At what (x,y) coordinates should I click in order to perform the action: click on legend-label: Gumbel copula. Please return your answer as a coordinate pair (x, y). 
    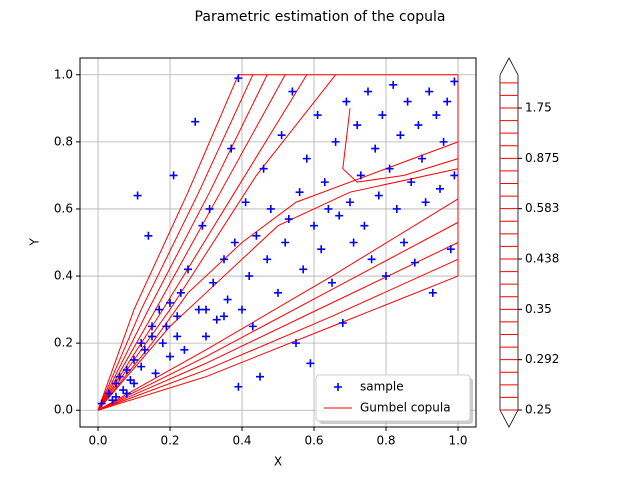
    Looking at the image, I should click on (405, 408).